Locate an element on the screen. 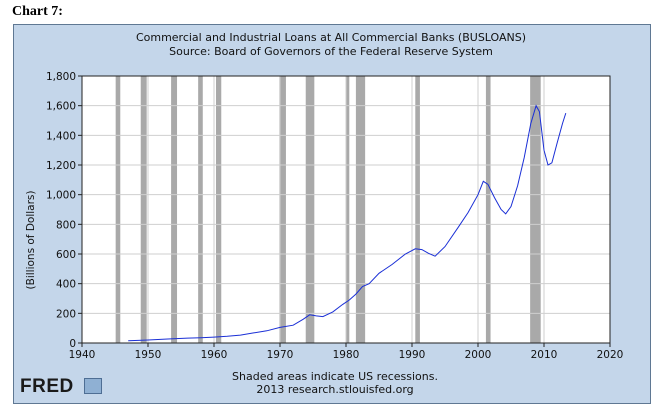 This screenshot has width=659, height=417. x-axis-ticks: 1940 1950 1960 1970 1980 1990 2000 2010 2020 is located at coordinates (346, 352).